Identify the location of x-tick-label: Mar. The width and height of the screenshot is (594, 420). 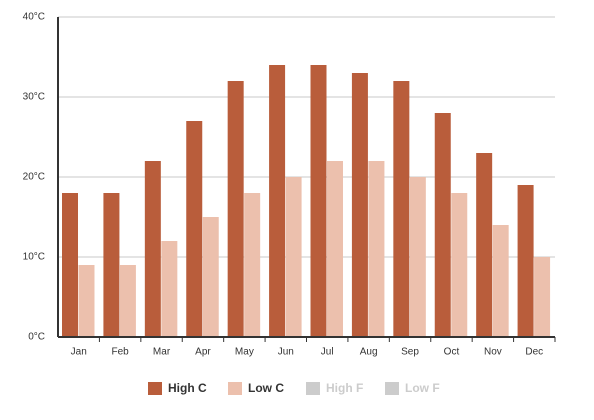
(162, 352).